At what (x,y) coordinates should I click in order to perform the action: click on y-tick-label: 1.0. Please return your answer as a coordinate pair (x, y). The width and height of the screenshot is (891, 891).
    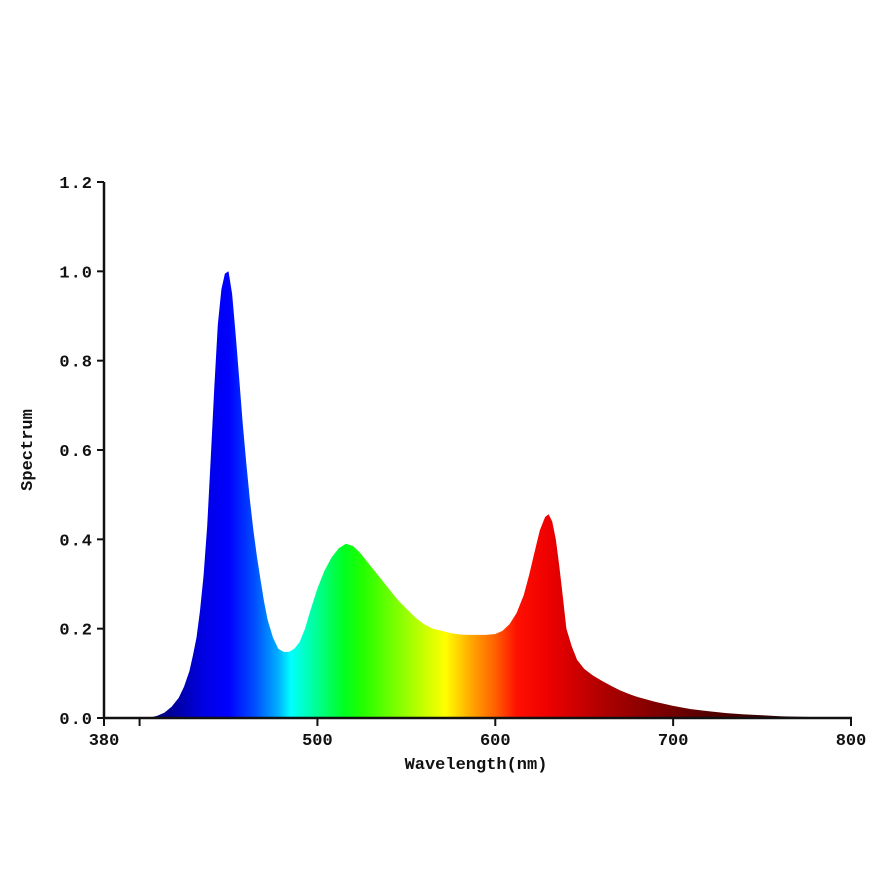
    Looking at the image, I should click on (76, 273).